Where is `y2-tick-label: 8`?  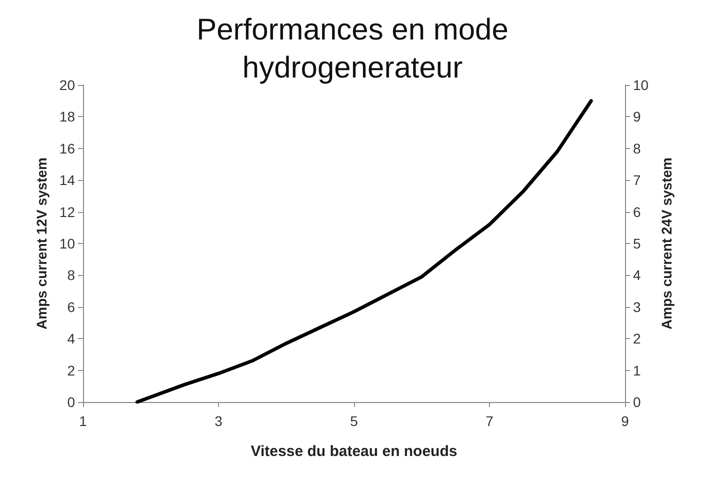 y2-tick-label: 8 is located at coordinates (637, 148).